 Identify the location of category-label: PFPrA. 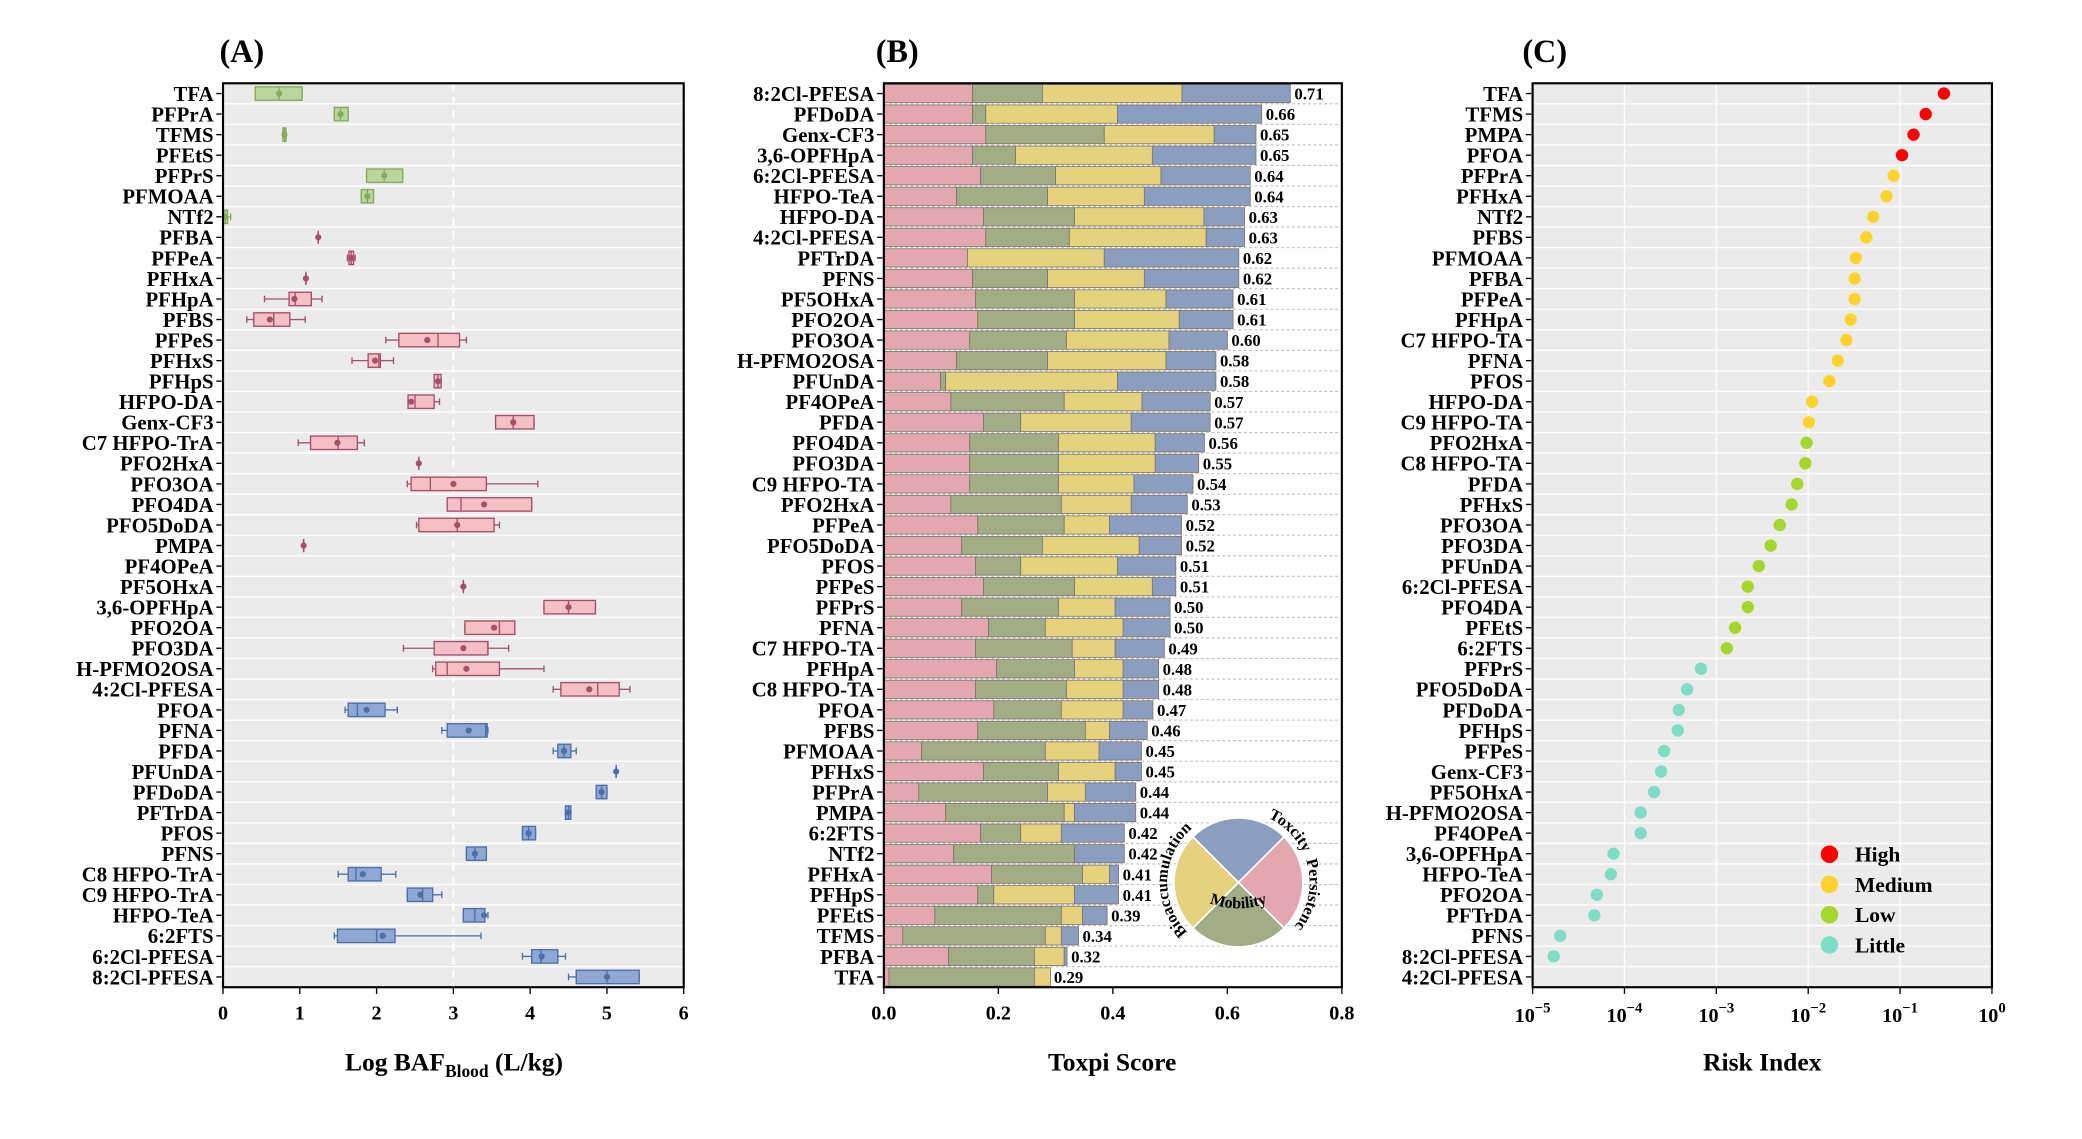
(182, 114).